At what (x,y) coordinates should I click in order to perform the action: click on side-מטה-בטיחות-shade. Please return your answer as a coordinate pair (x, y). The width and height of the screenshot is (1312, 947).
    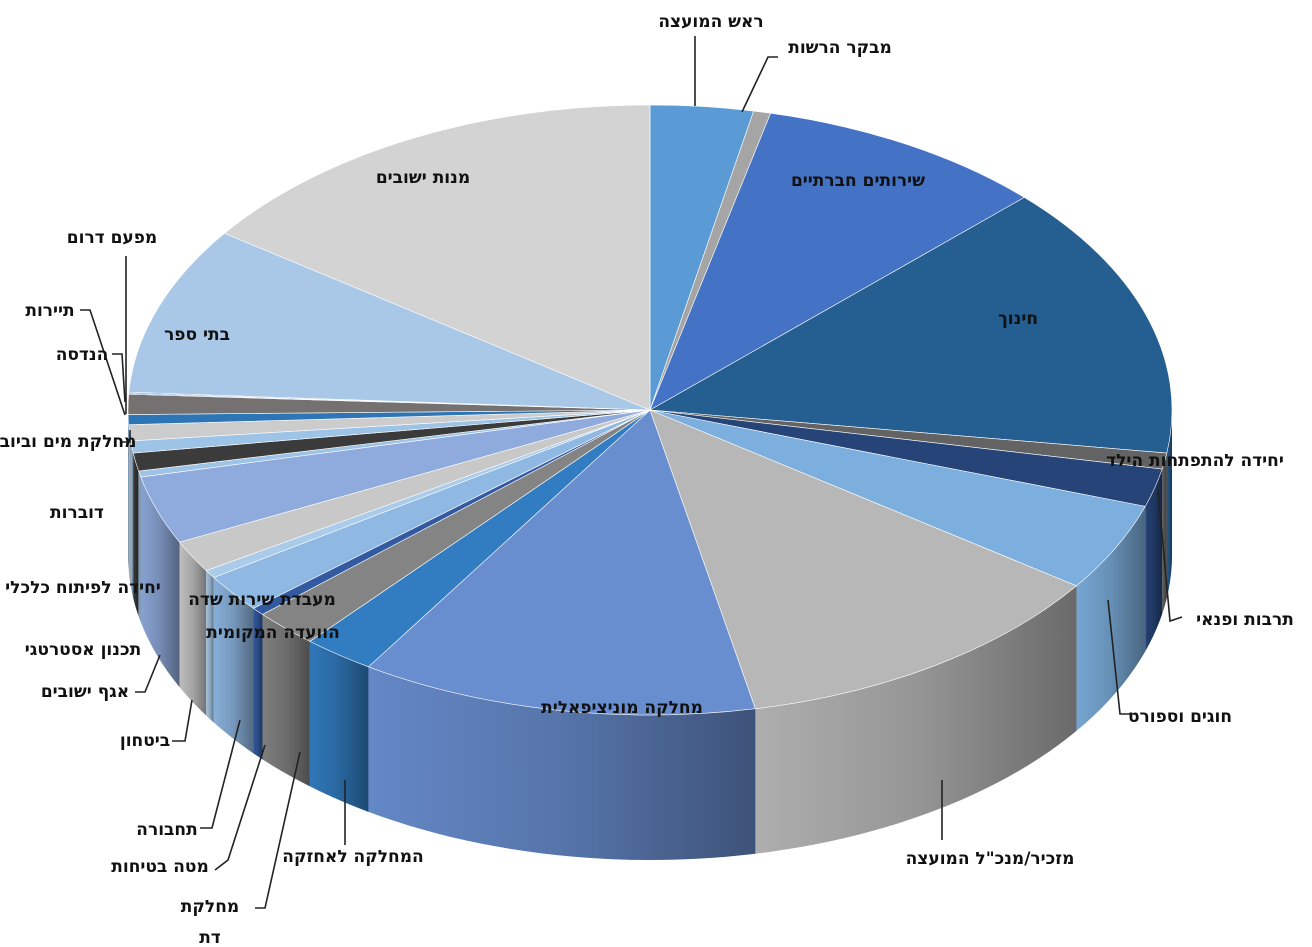
    Looking at the image, I should click on (258, 684).